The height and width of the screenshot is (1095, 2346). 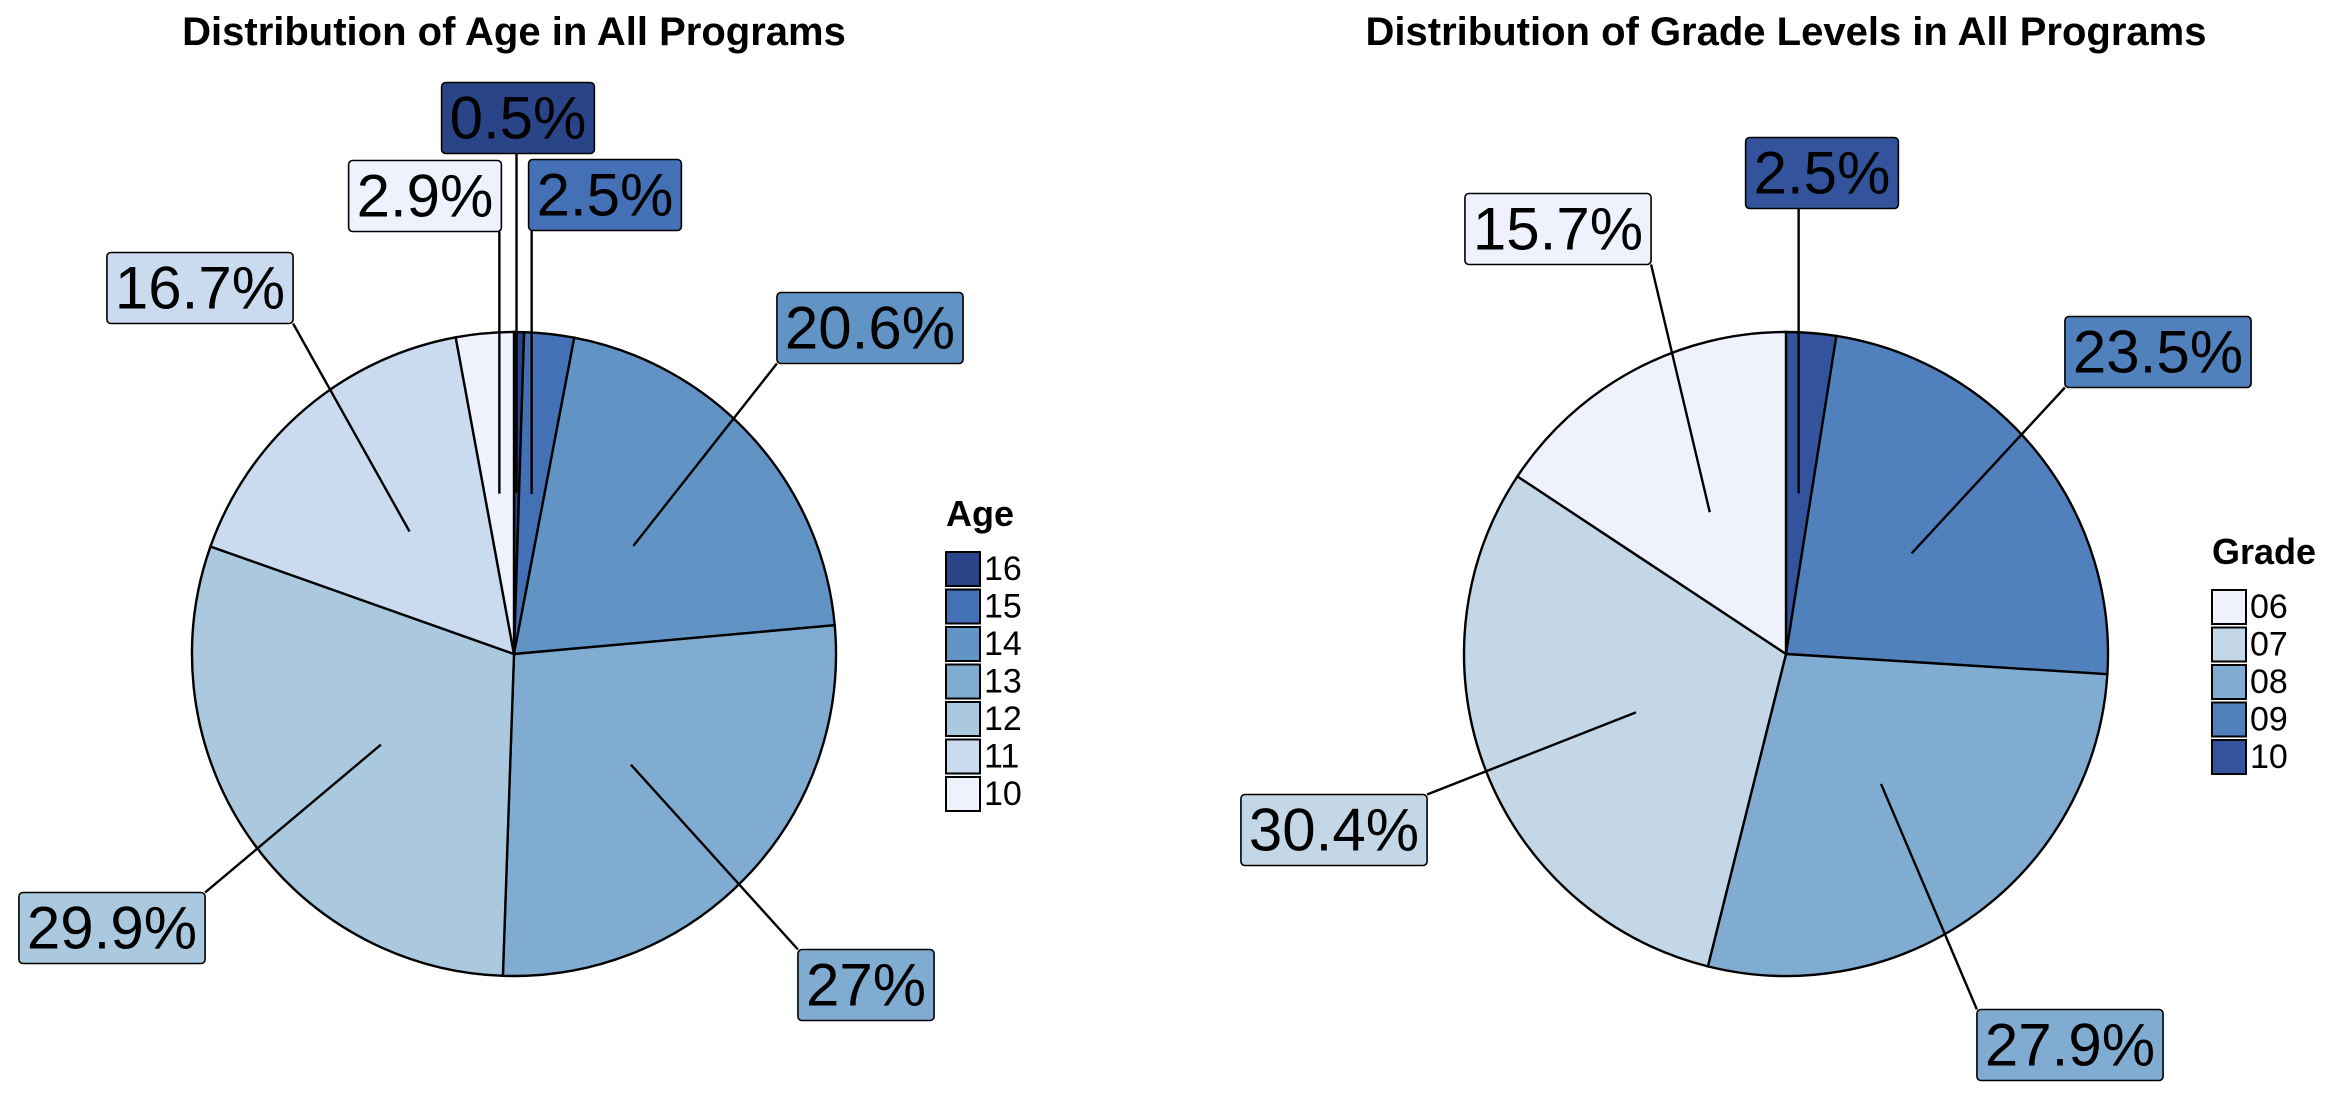 I want to click on age-slice-label-14: 20.6%, so click(x=870, y=328).